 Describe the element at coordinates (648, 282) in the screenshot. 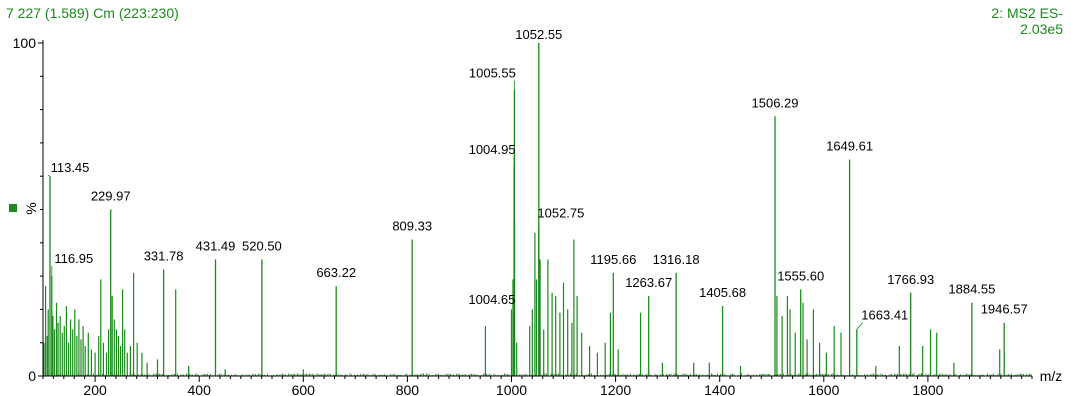

I see `peak-label: 1263.67` at that location.